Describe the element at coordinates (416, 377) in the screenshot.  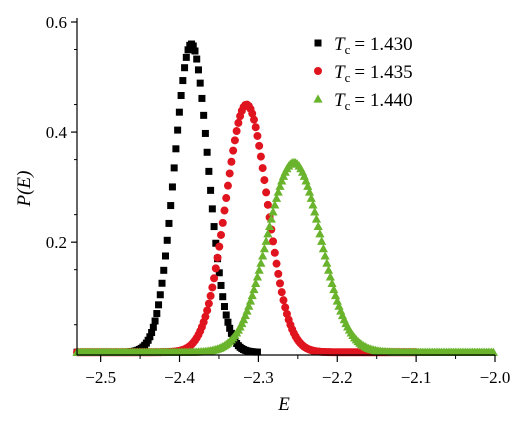
I see `x-tick-label: −2.1` at that location.